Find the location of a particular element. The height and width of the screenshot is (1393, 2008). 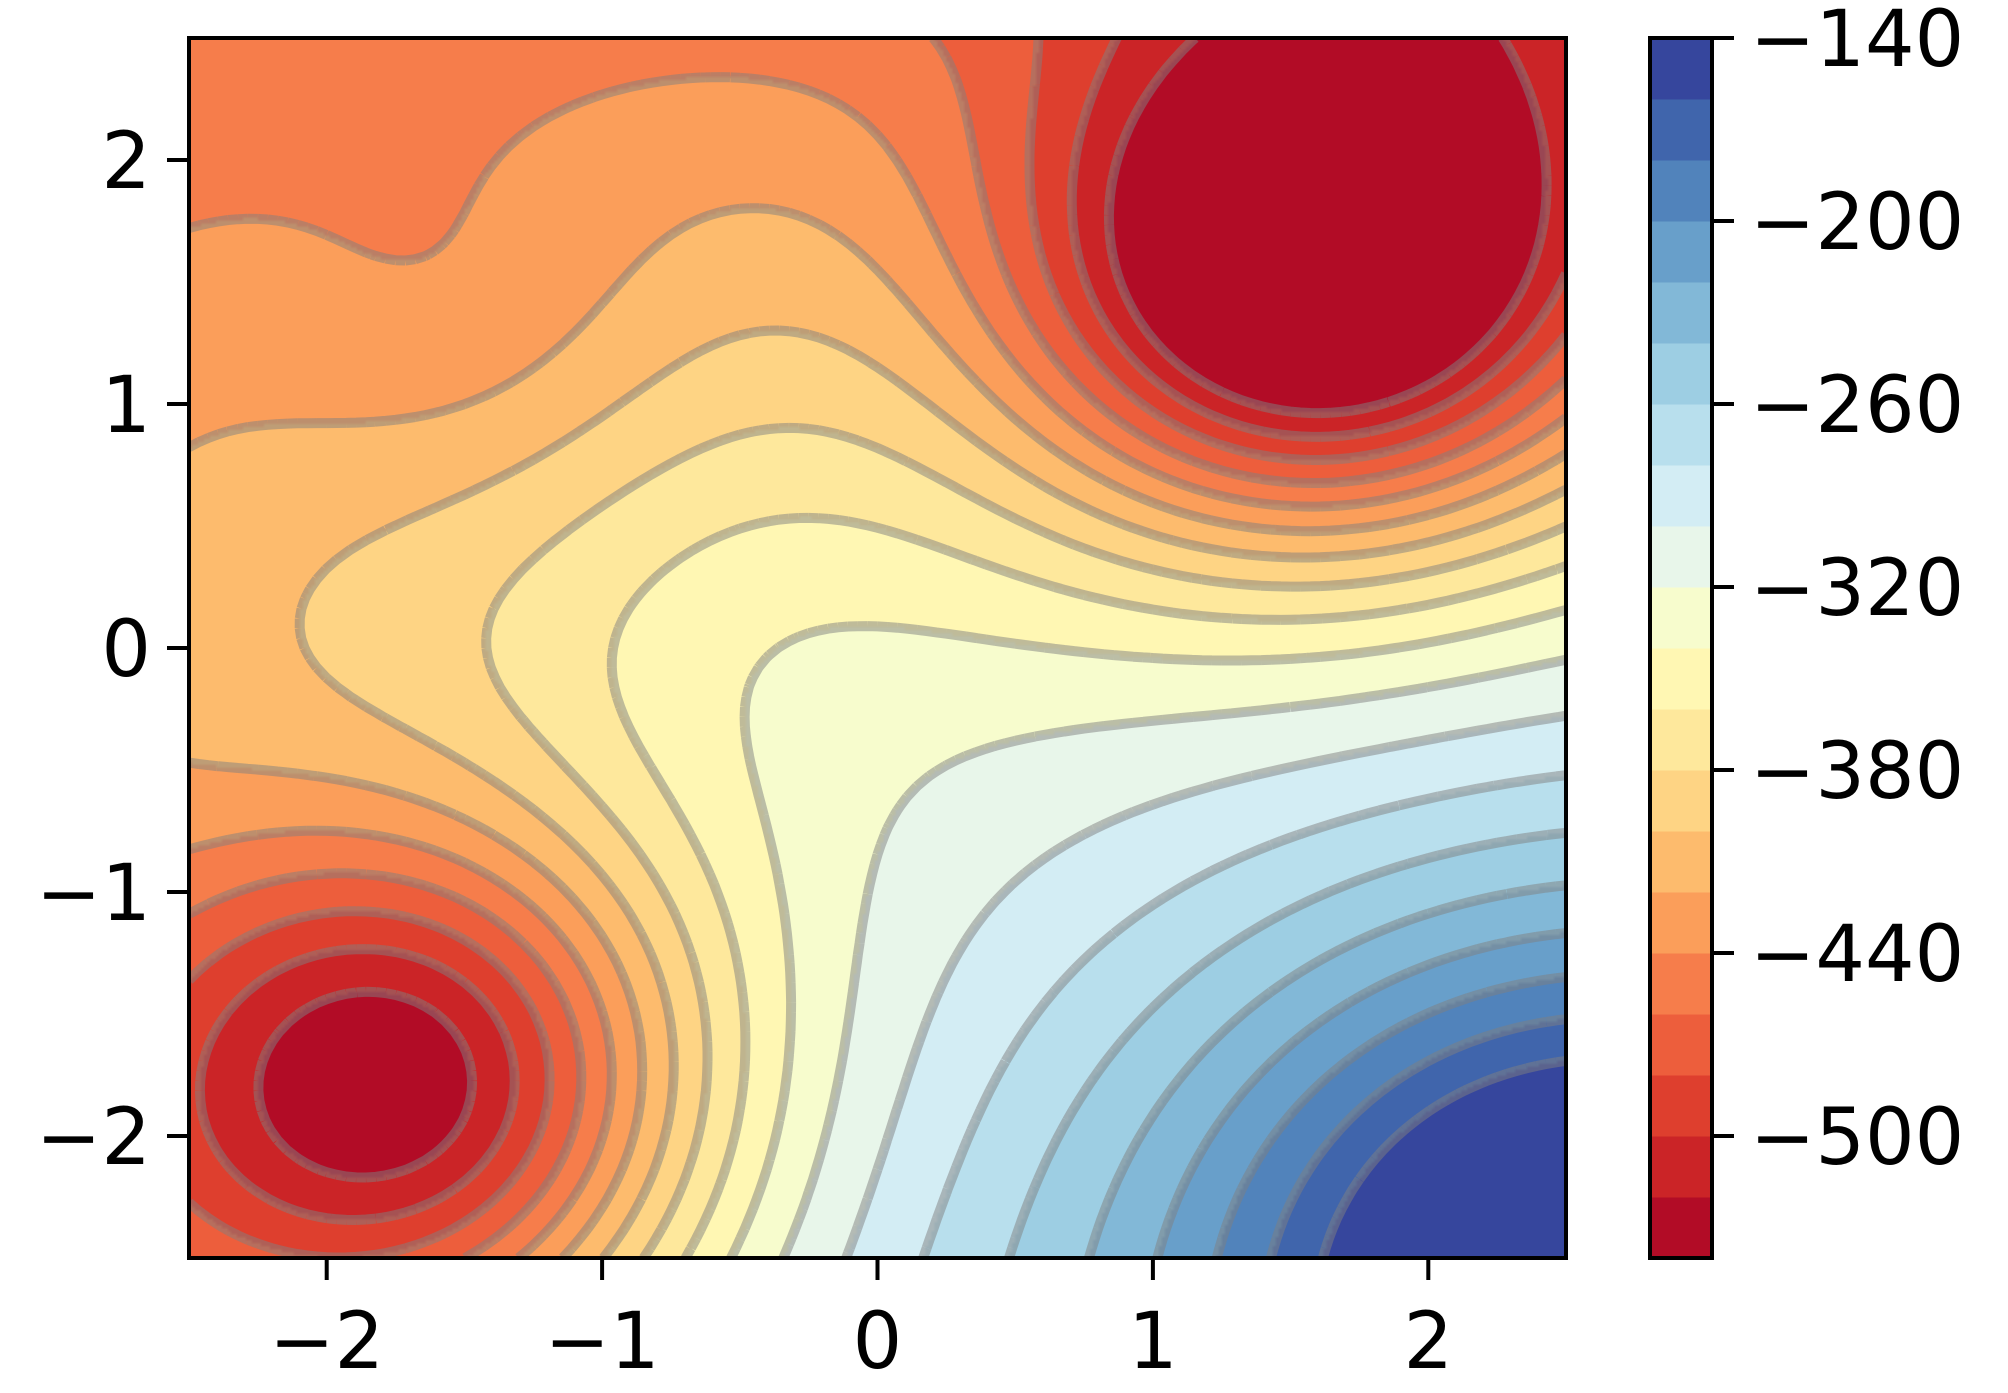

y-tick-label: −1 is located at coordinates (93, 894).